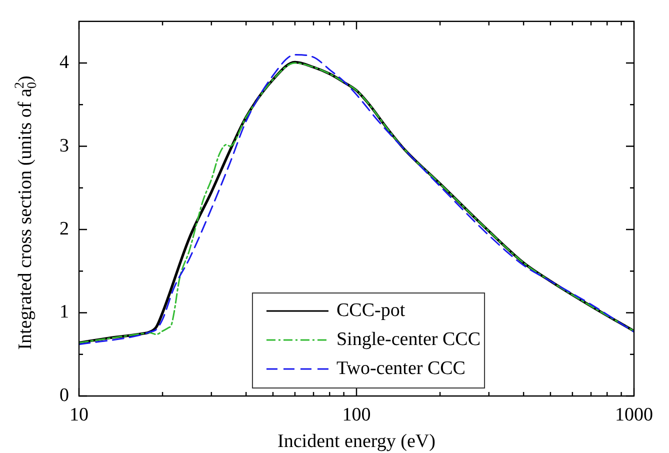  Describe the element at coordinates (64, 395) in the screenshot. I see `y-tick-label: 0` at that location.